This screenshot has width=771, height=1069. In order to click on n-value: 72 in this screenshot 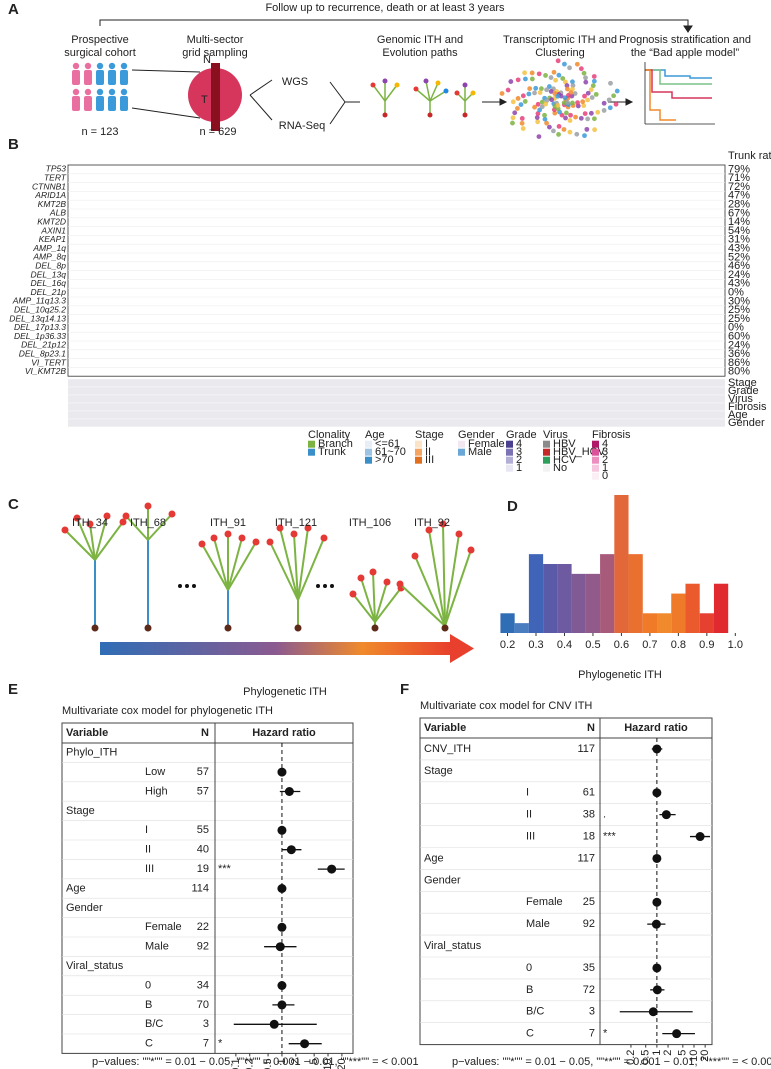, I will do `click(589, 990)`.